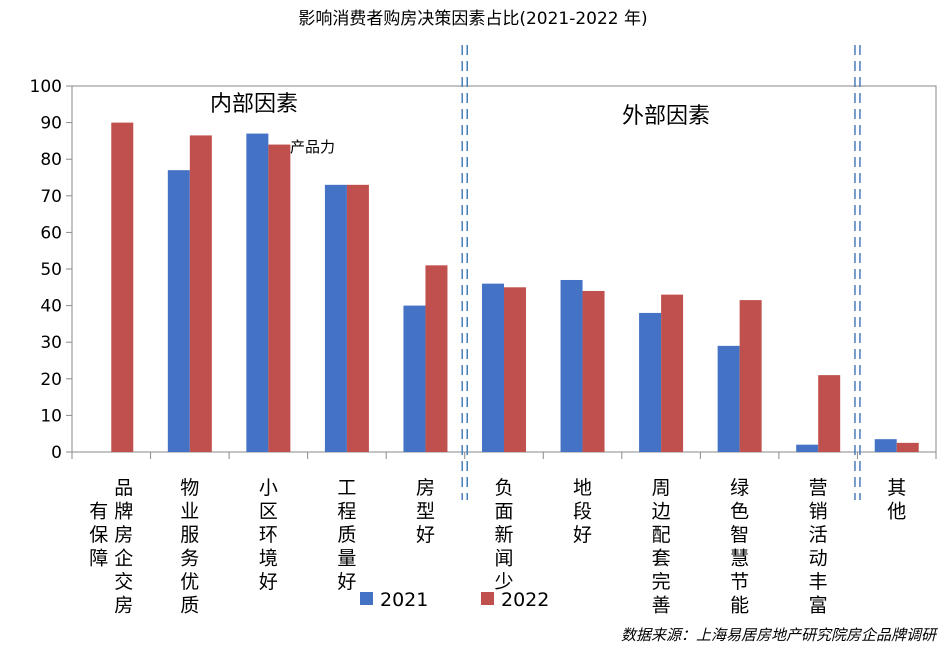 Image resolution: width=946 pixels, height=652 pixels. I want to click on y-tick-label: 50, so click(51, 270).